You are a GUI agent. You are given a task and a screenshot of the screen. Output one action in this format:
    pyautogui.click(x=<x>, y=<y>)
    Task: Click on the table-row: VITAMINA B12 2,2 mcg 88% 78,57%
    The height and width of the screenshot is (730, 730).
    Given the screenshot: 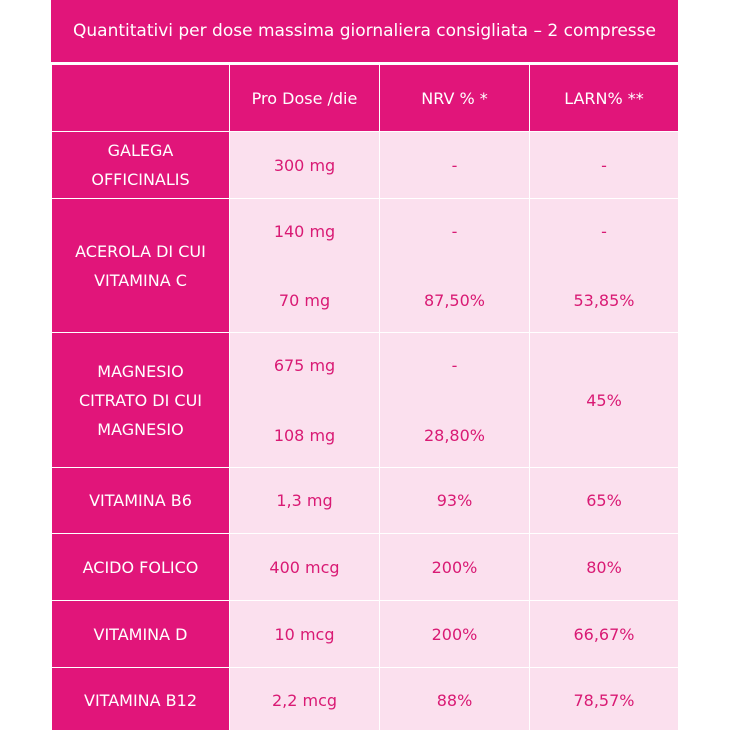 What is the action you would take?
    pyautogui.click(x=364, y=698)
    